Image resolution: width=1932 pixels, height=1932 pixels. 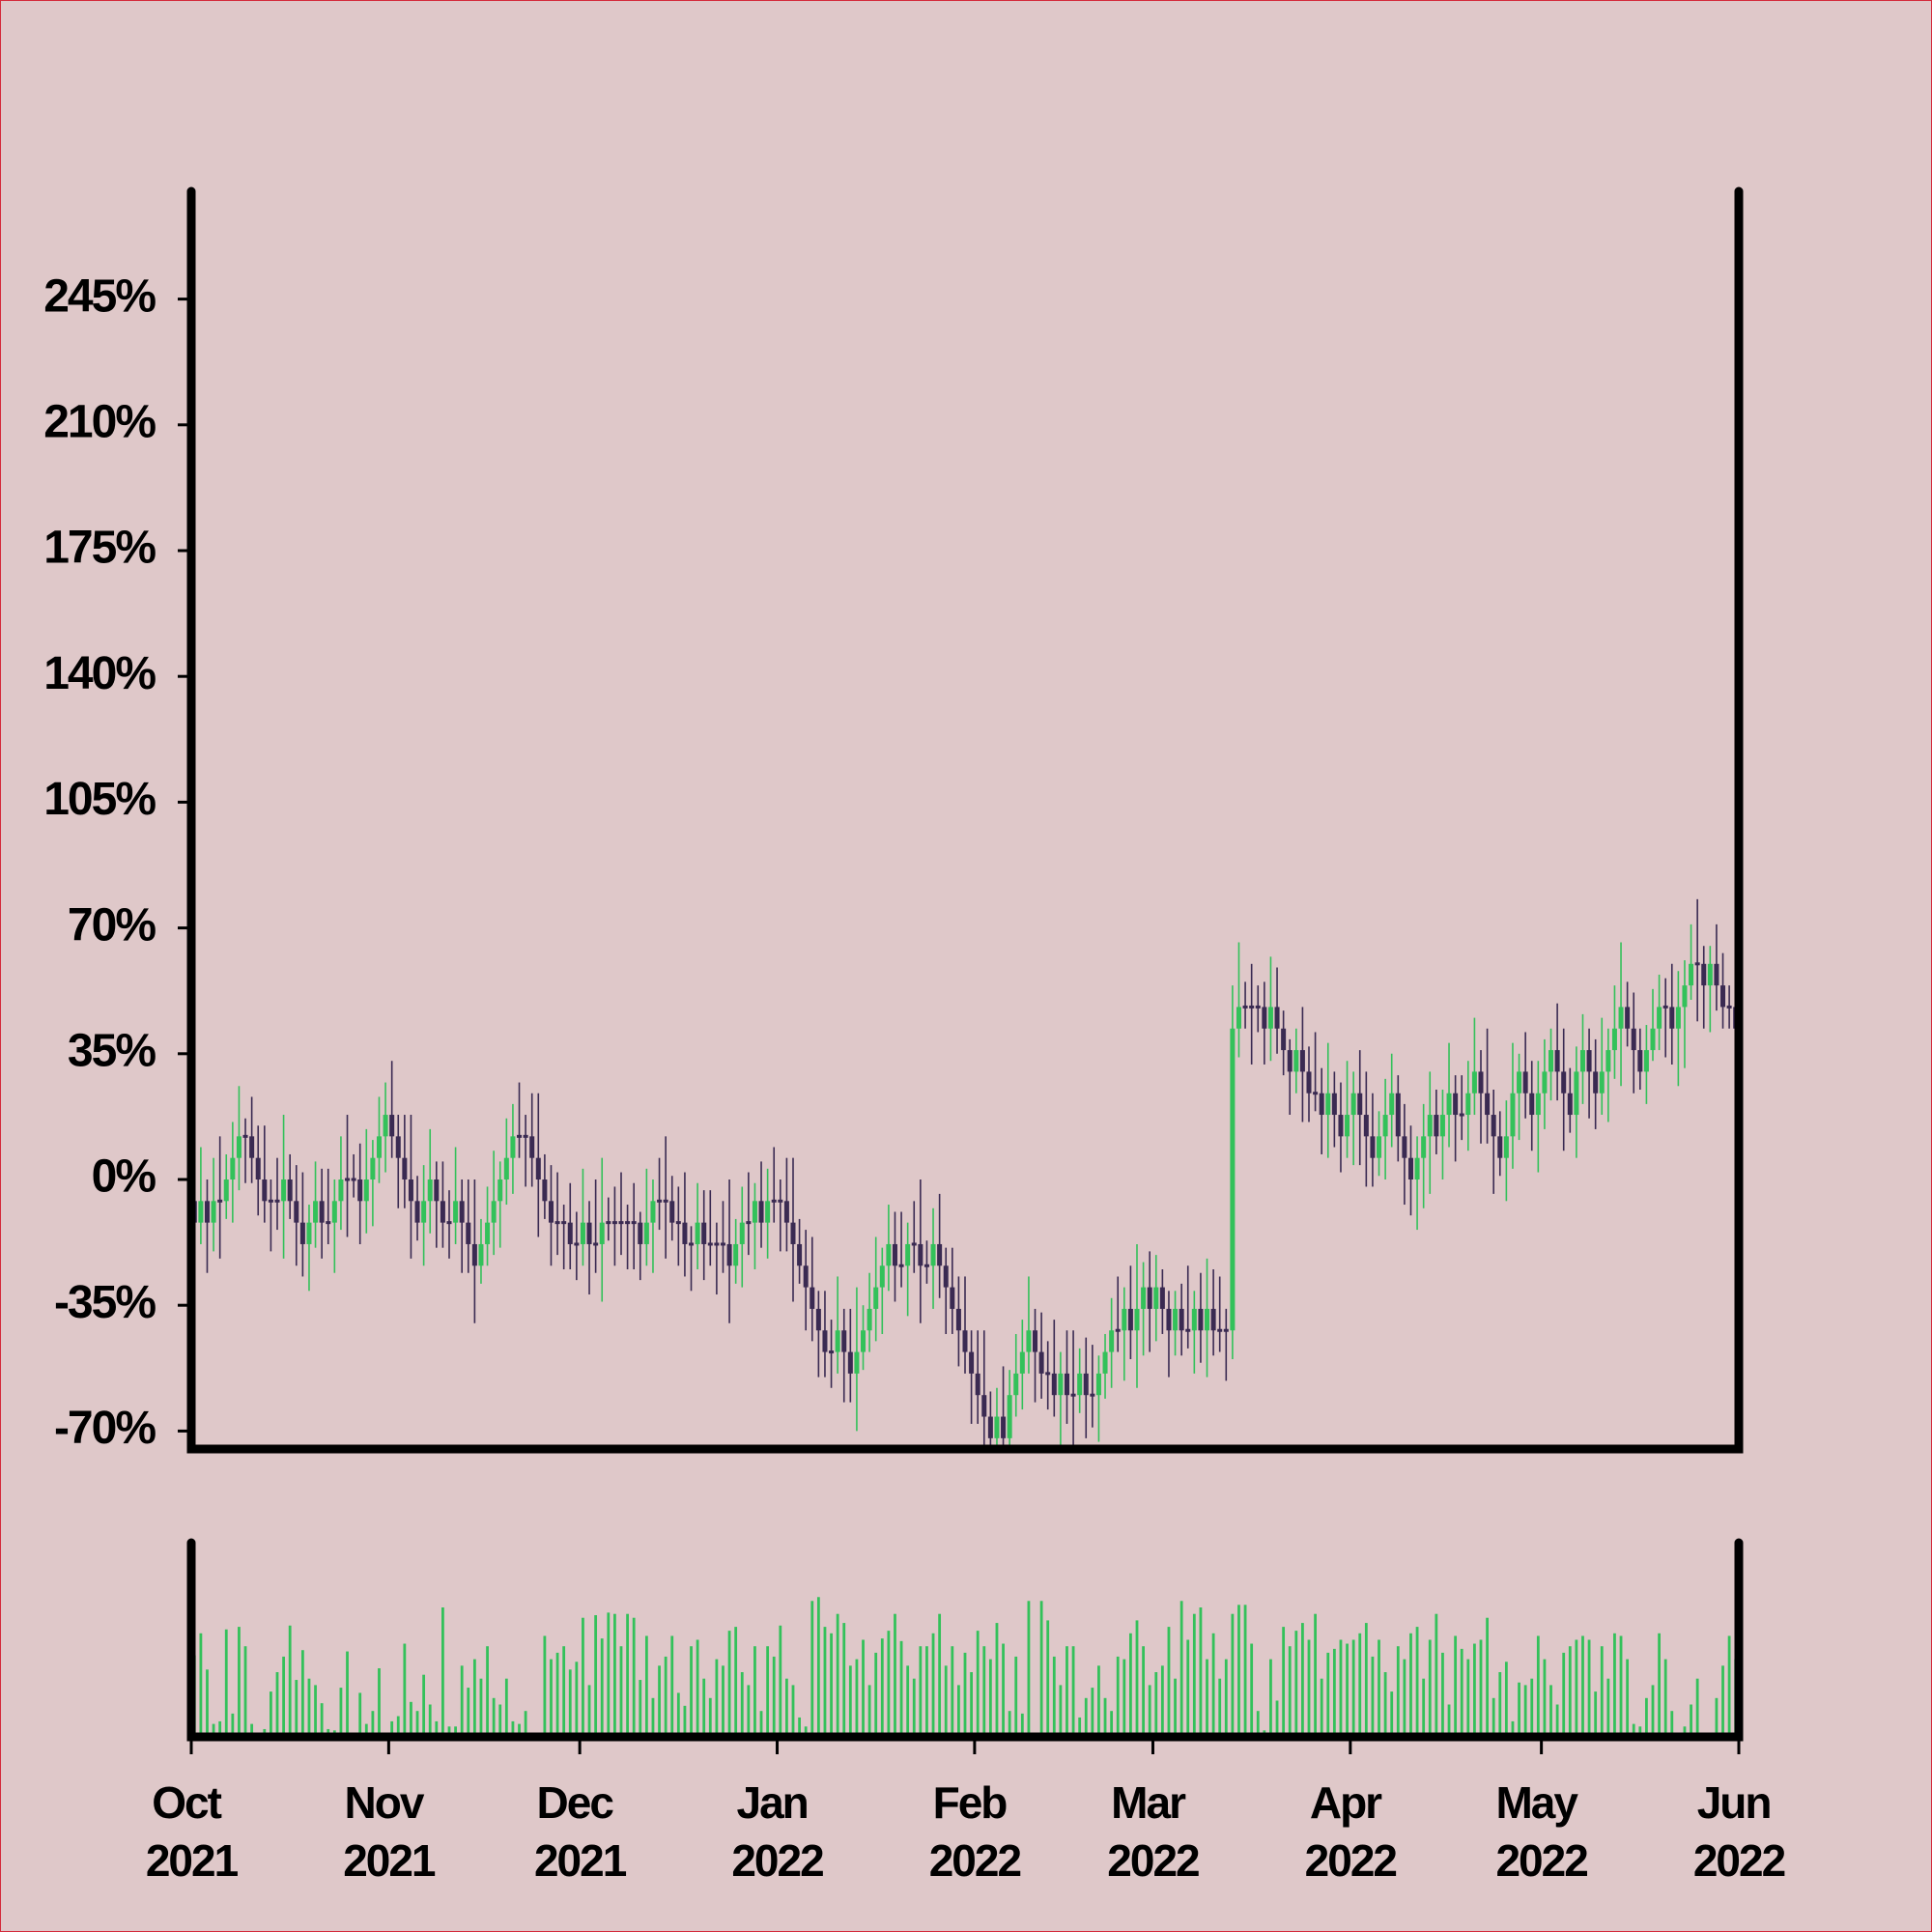 What do you see at coordinates (965, 1640) in the screenshot?
I see `volume-spines` at bounding box center [965, 1640].